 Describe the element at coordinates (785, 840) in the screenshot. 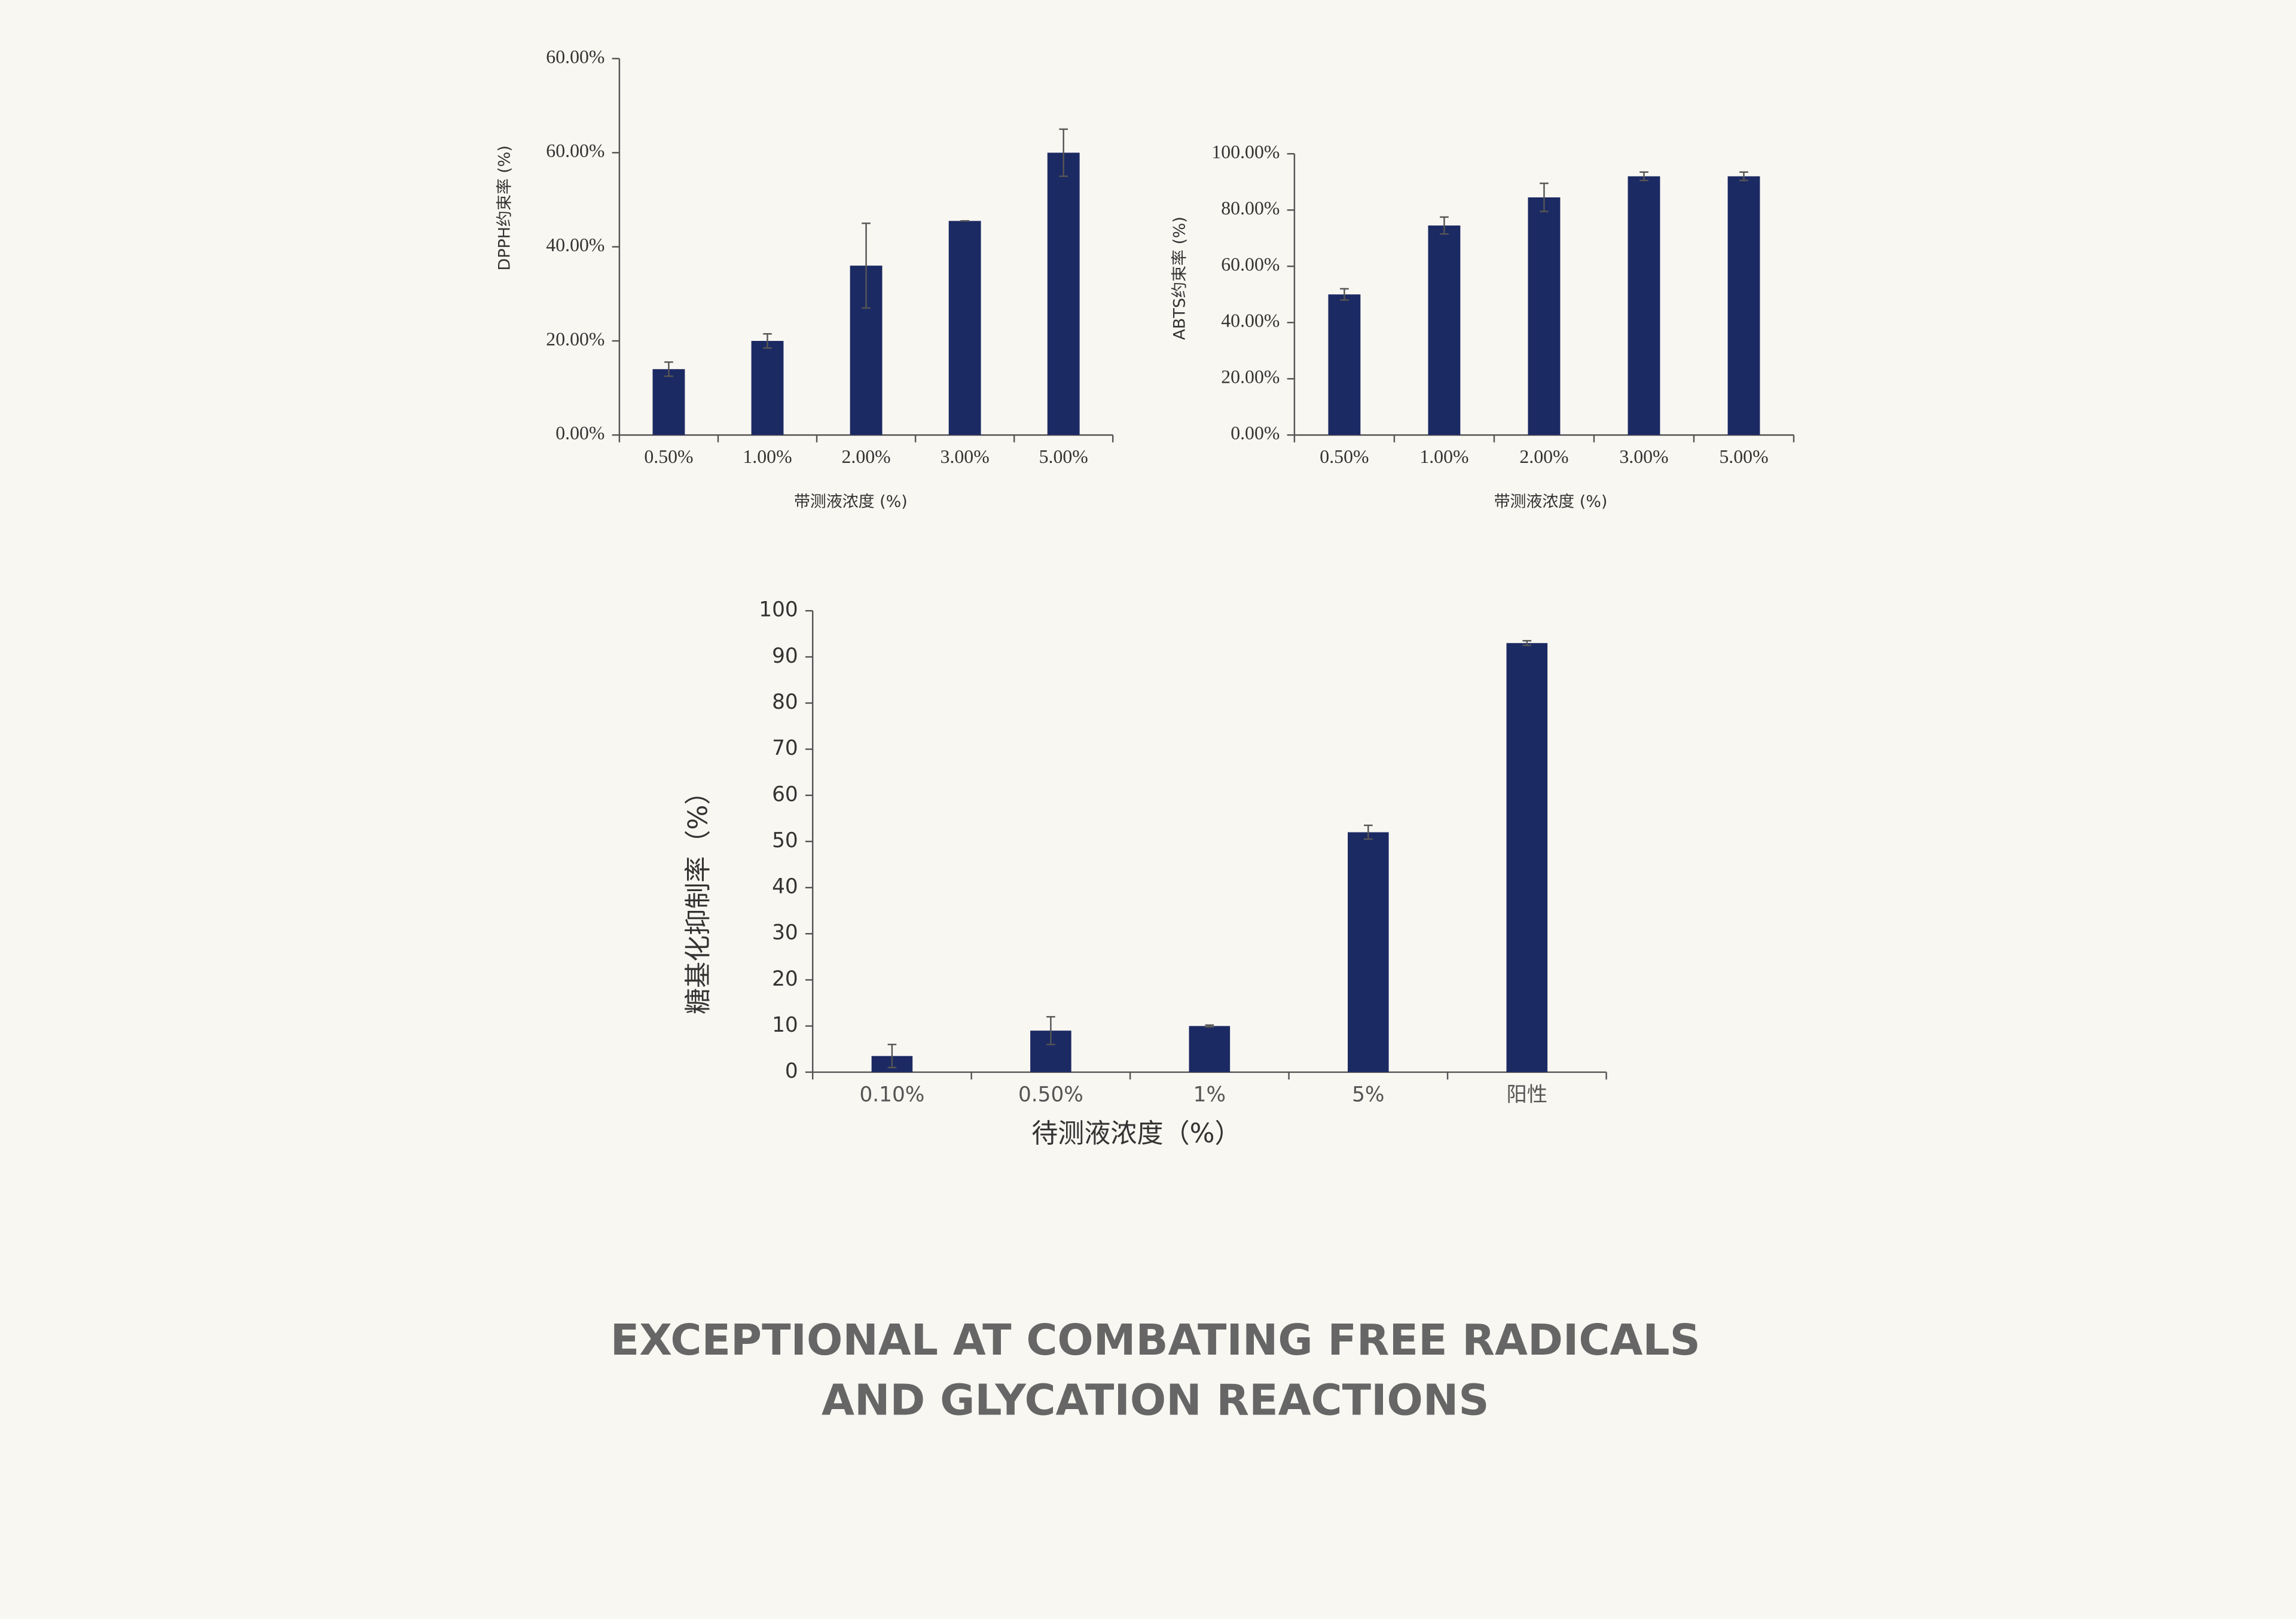

I see `y-tick-label: 50` at that location.